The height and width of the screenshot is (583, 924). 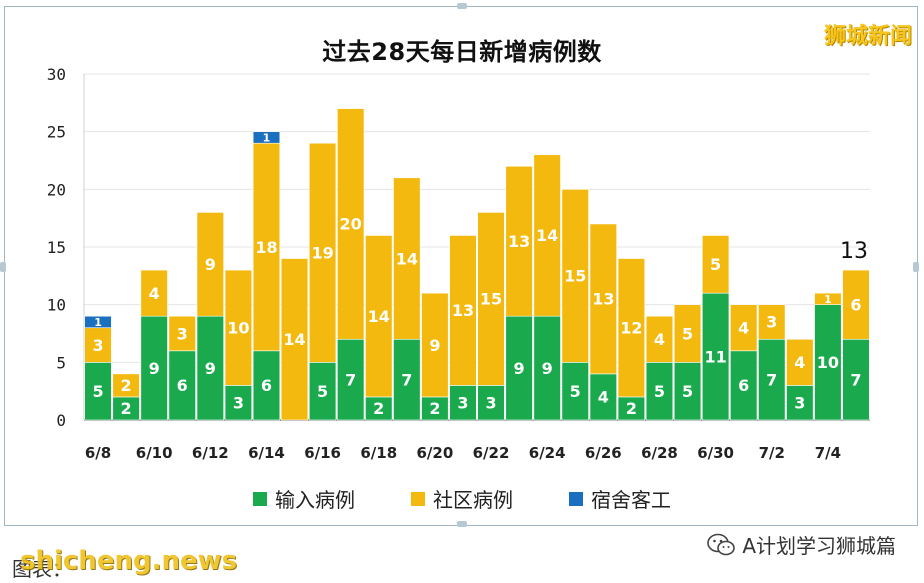 I want to click on resize-handle-left, so click(x=3, y=267).